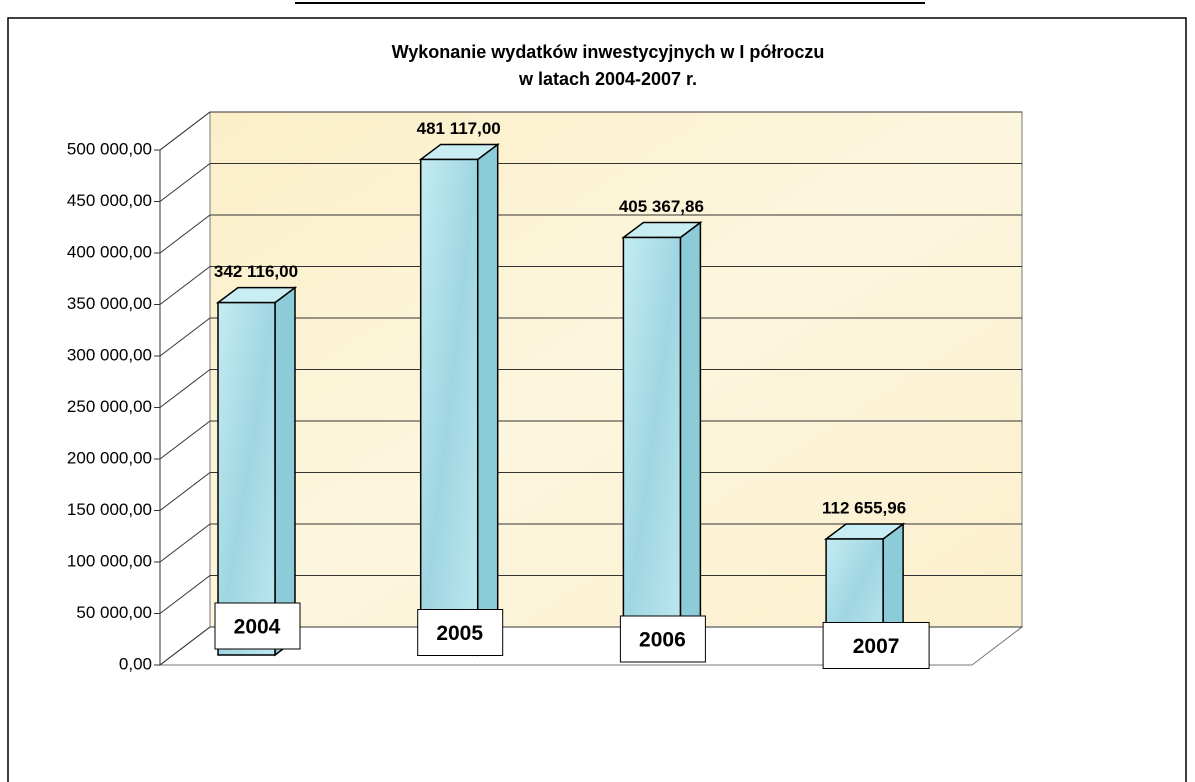 The image size is (1195, 782). I want to click on x-tick-label: 2007, so click(876, 646).